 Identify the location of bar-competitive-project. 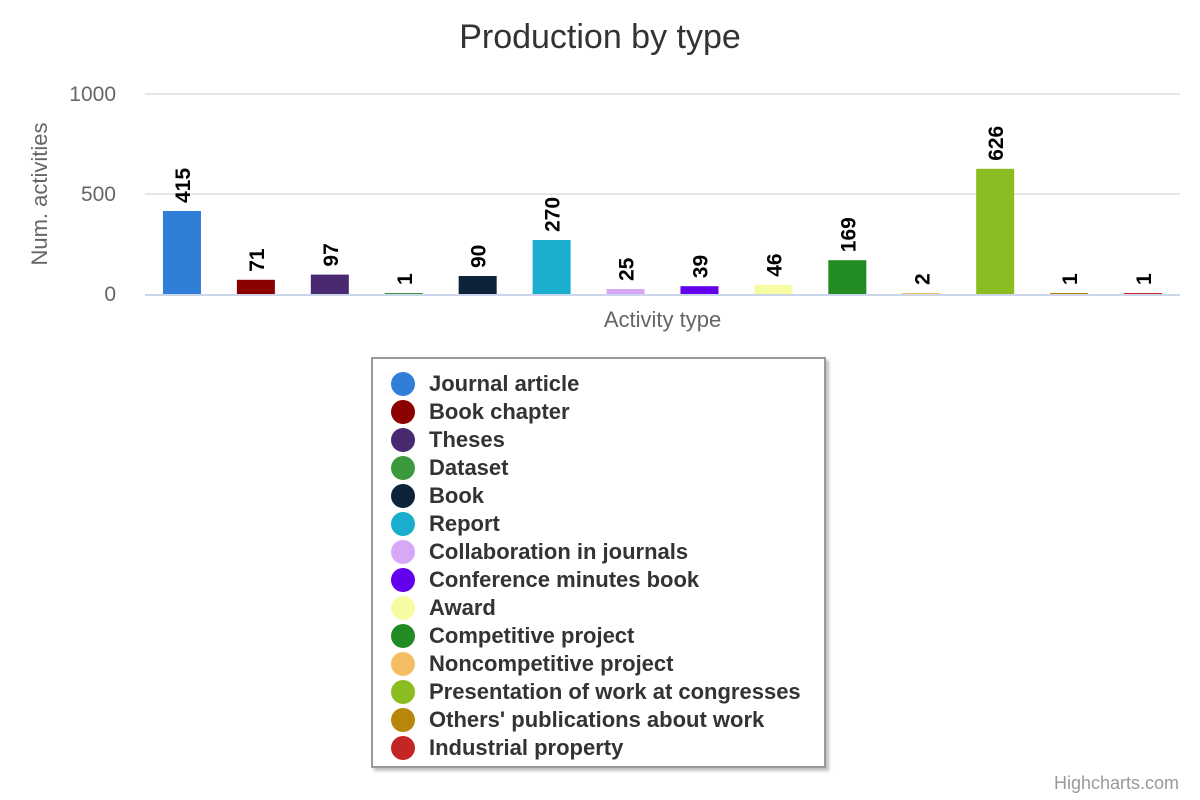
(847, 277).